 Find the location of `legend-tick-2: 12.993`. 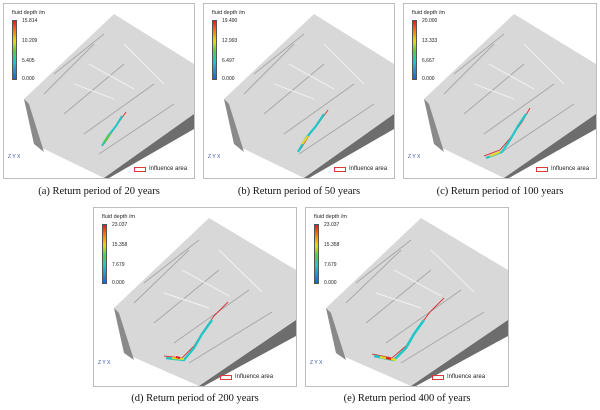

legend-tick-2: 12.993 is located at coordinates (230, 41).